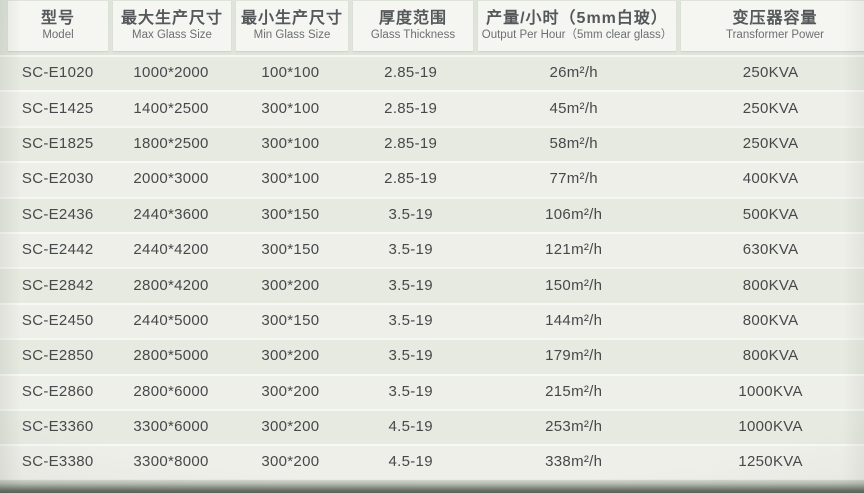 Image resolution: width=864 pixels, height=493 pixels. What do you see at coordinates (171, 320) in the screenshot?
I see `cell-max-glass-size: 2440*5000` at bounding box center [171, 320].